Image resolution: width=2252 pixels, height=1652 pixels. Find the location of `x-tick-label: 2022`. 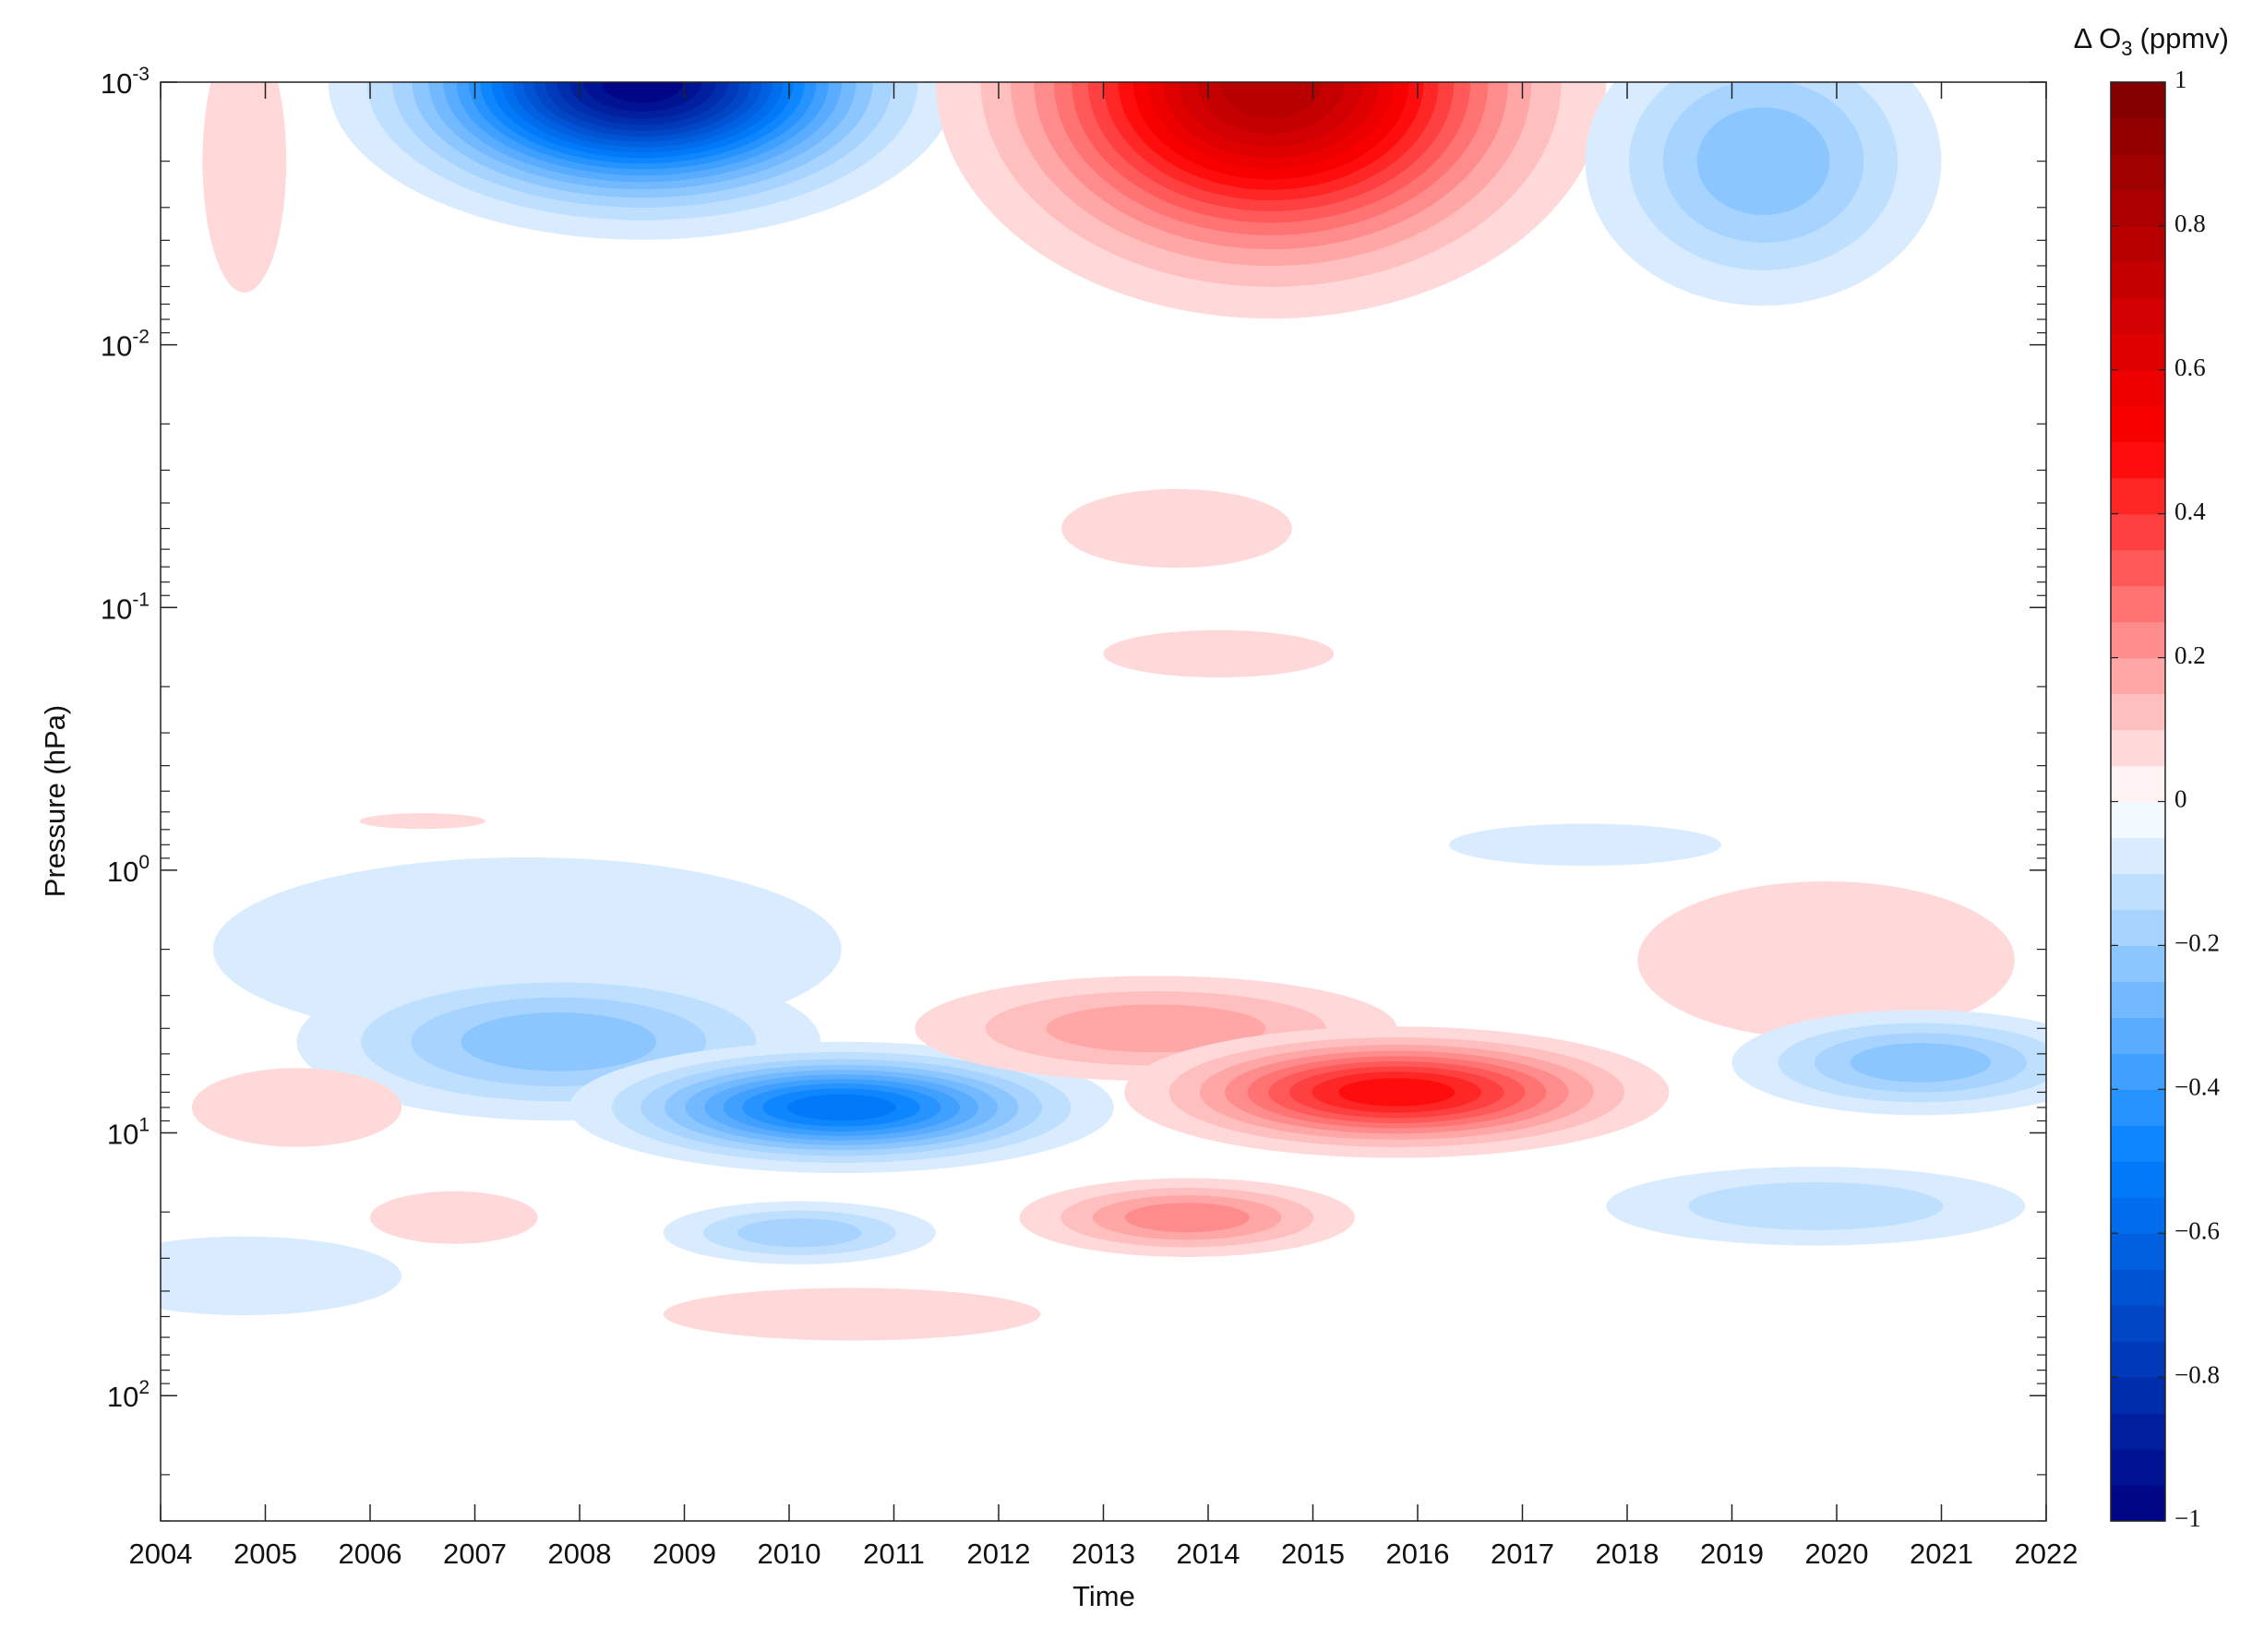

x-tick-label: 2022 is located at coordinates (2047, 1554).